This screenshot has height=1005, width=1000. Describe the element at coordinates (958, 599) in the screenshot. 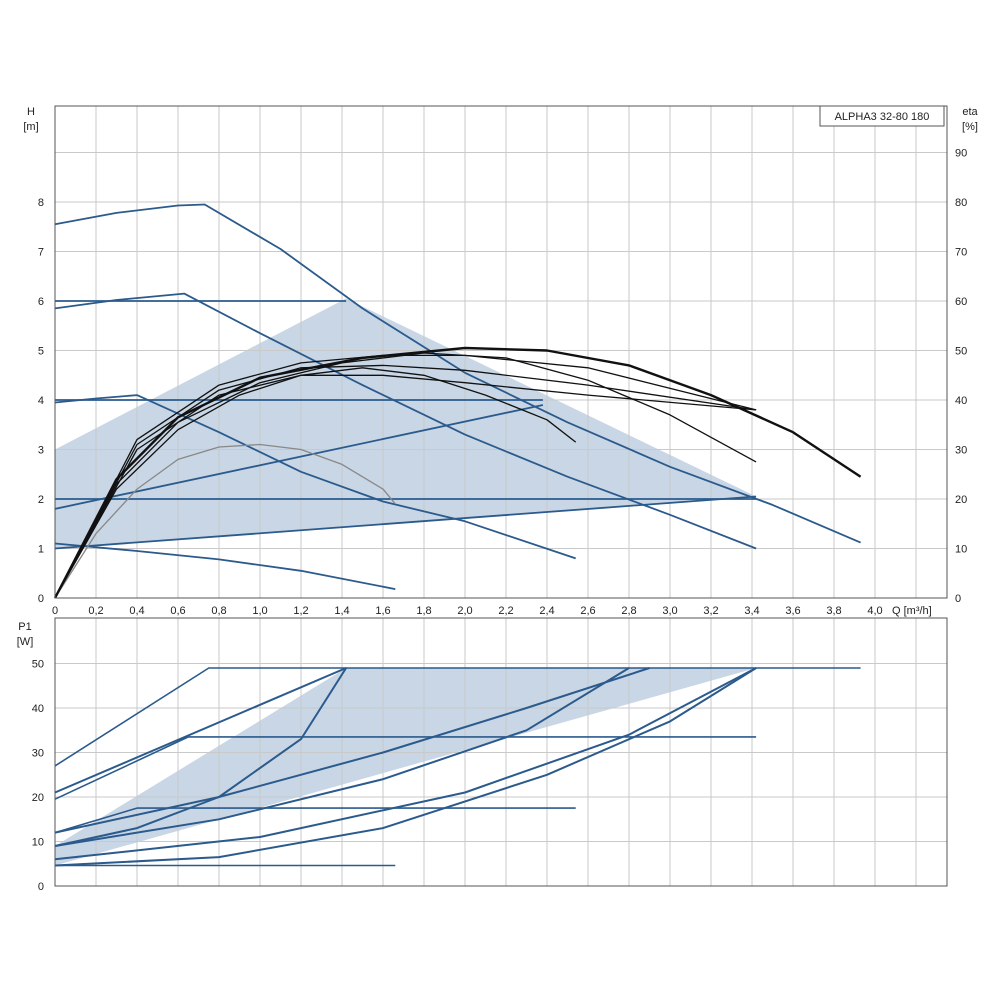

I see `efficiency-axis-tick-label: 0` at that location.